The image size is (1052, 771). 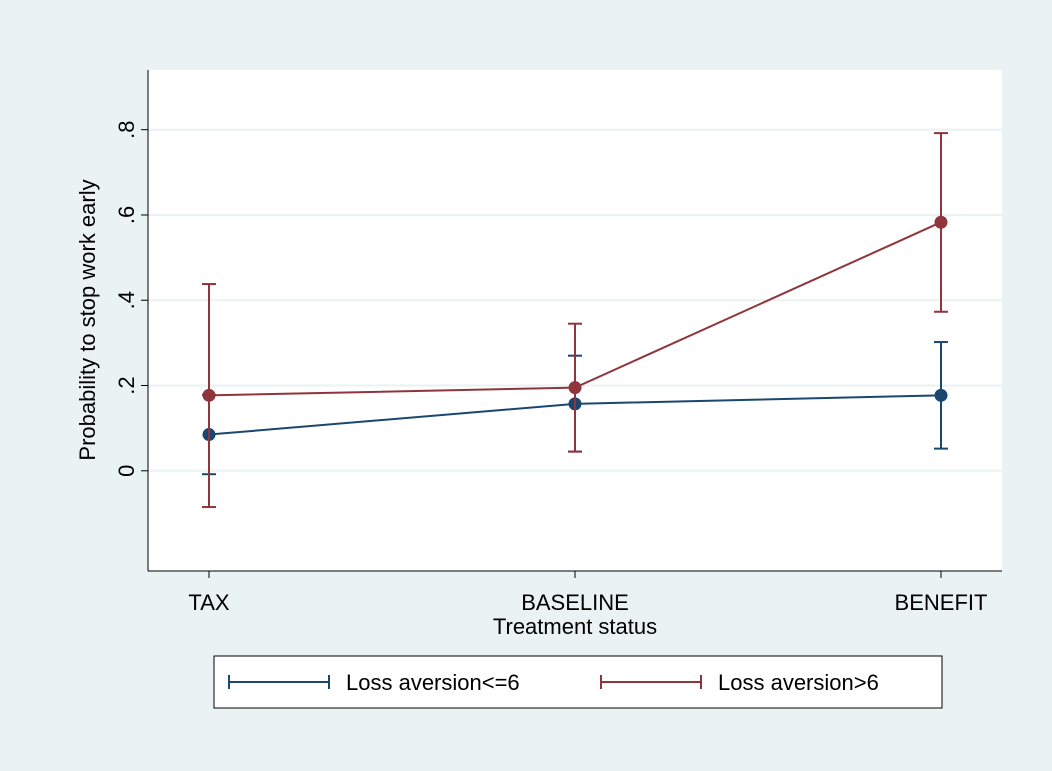 What do you see at coordinates (126, 385) in the screenshot?
I see `y-tick-label: .2` at bounding box center [126, 385].